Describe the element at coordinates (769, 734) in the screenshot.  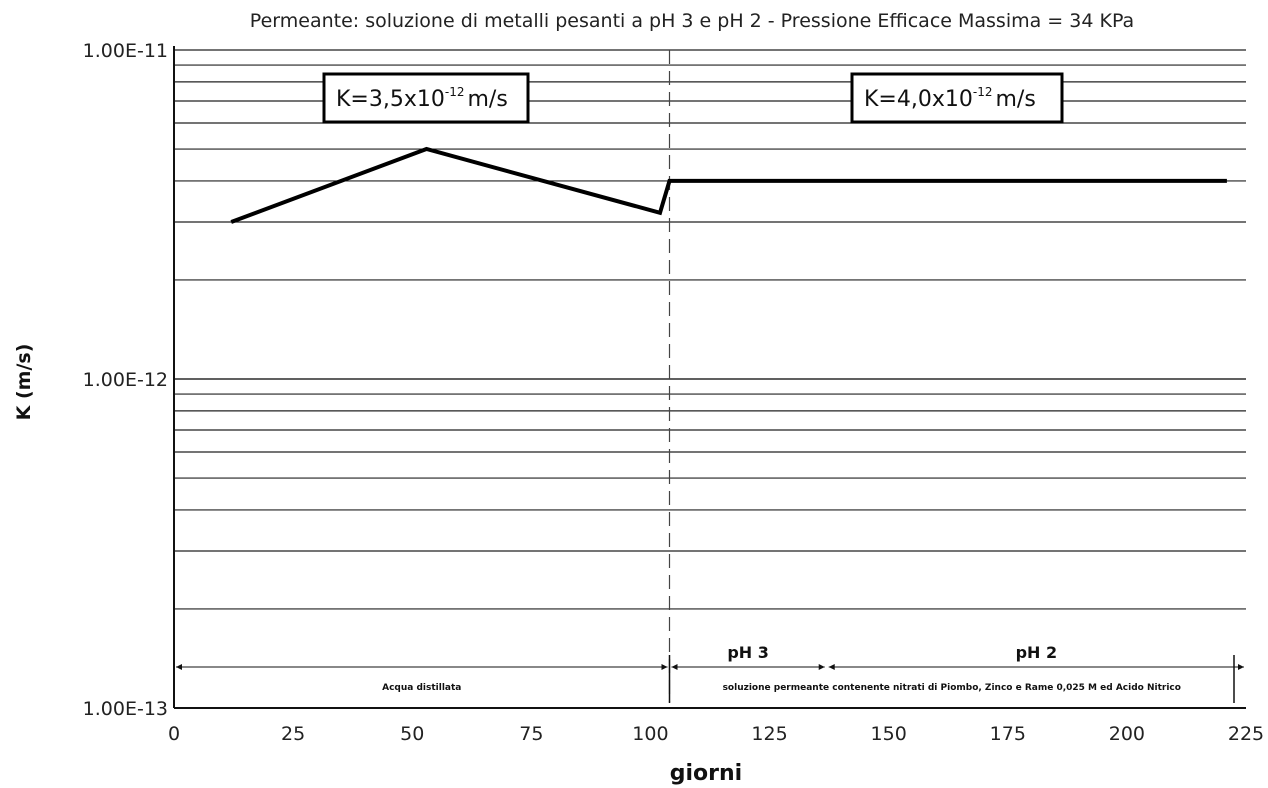
I see `x-tick-label: 125` at that location.